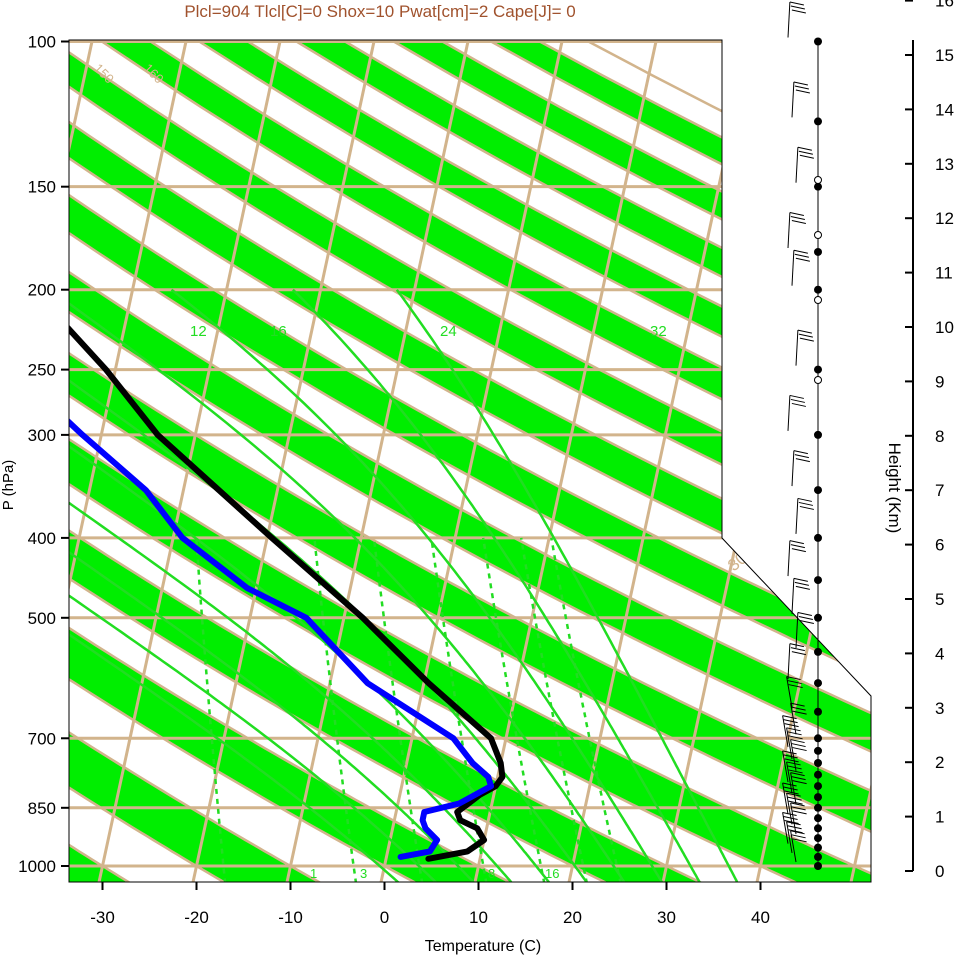 This screenshot has width=961, height=962. Describe the element at coordinates (491, 873) in the screenshot. I see `mixing-ratio-label: 8` at that location.